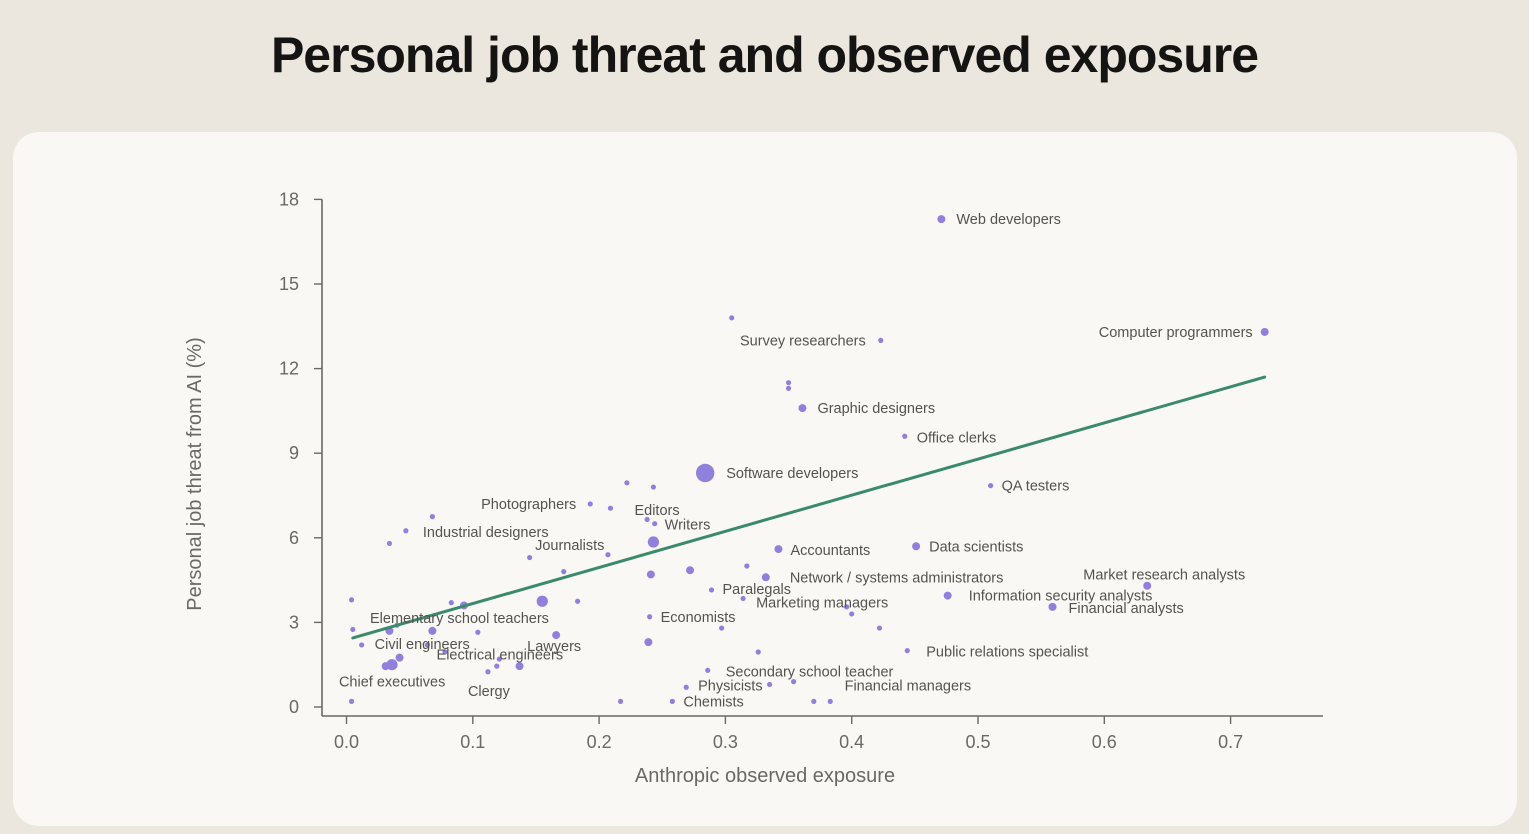 This screenshot has width=1529, height=834. What do you see at coordinates (554, 647) in the screenshot?
I see `point-label: Lawyers` at bounding box center [554, 647].